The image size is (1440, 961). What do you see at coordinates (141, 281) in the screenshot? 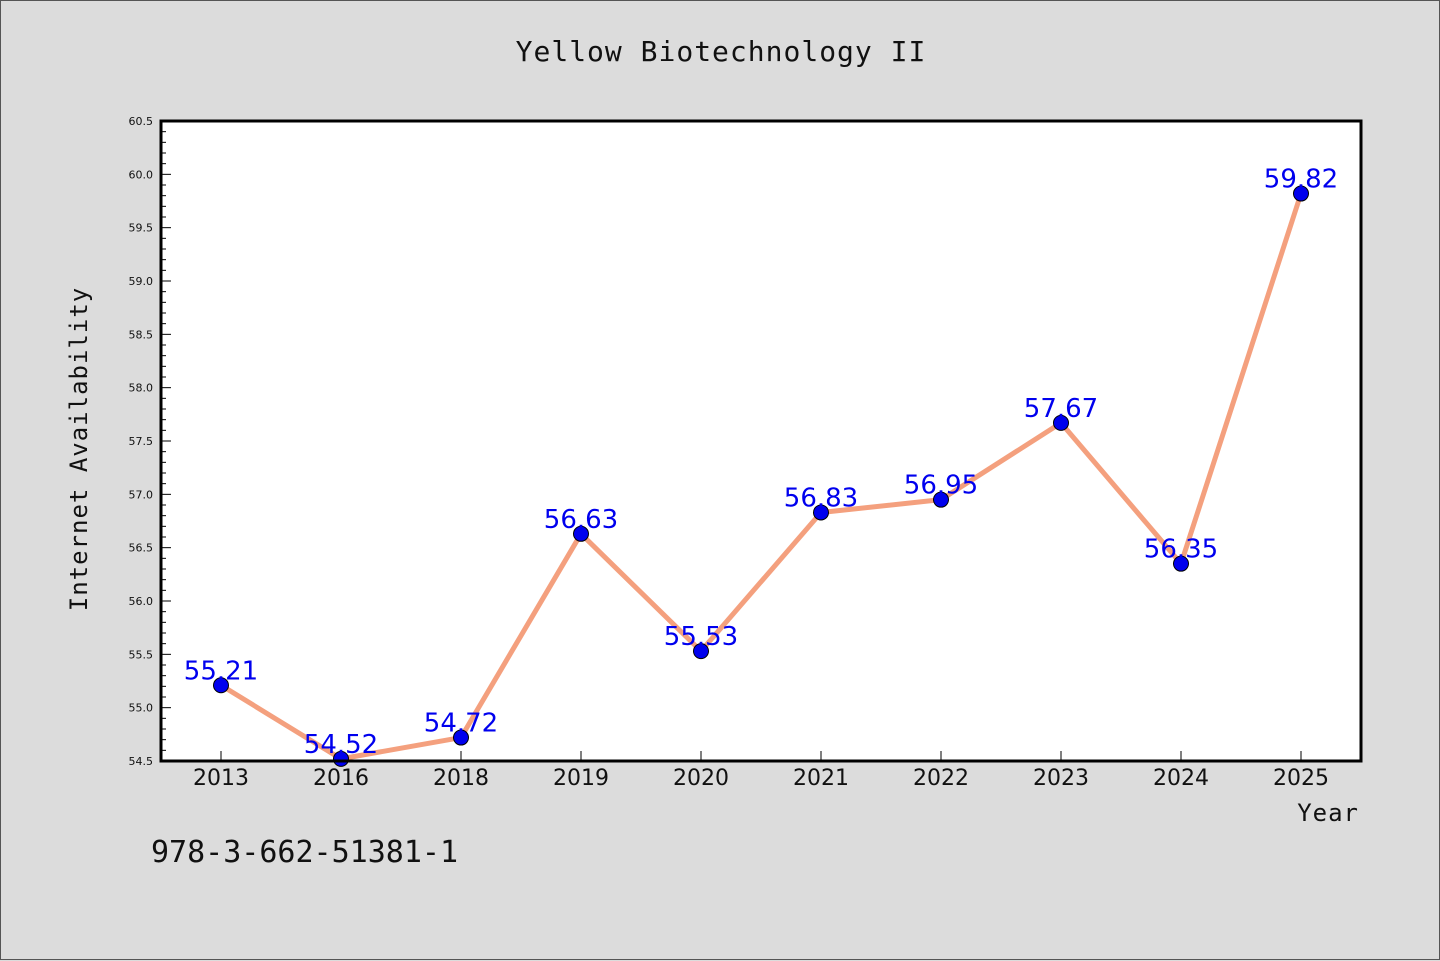
I see `y-tick-label: 59.0` at bounding box center [141, 281].